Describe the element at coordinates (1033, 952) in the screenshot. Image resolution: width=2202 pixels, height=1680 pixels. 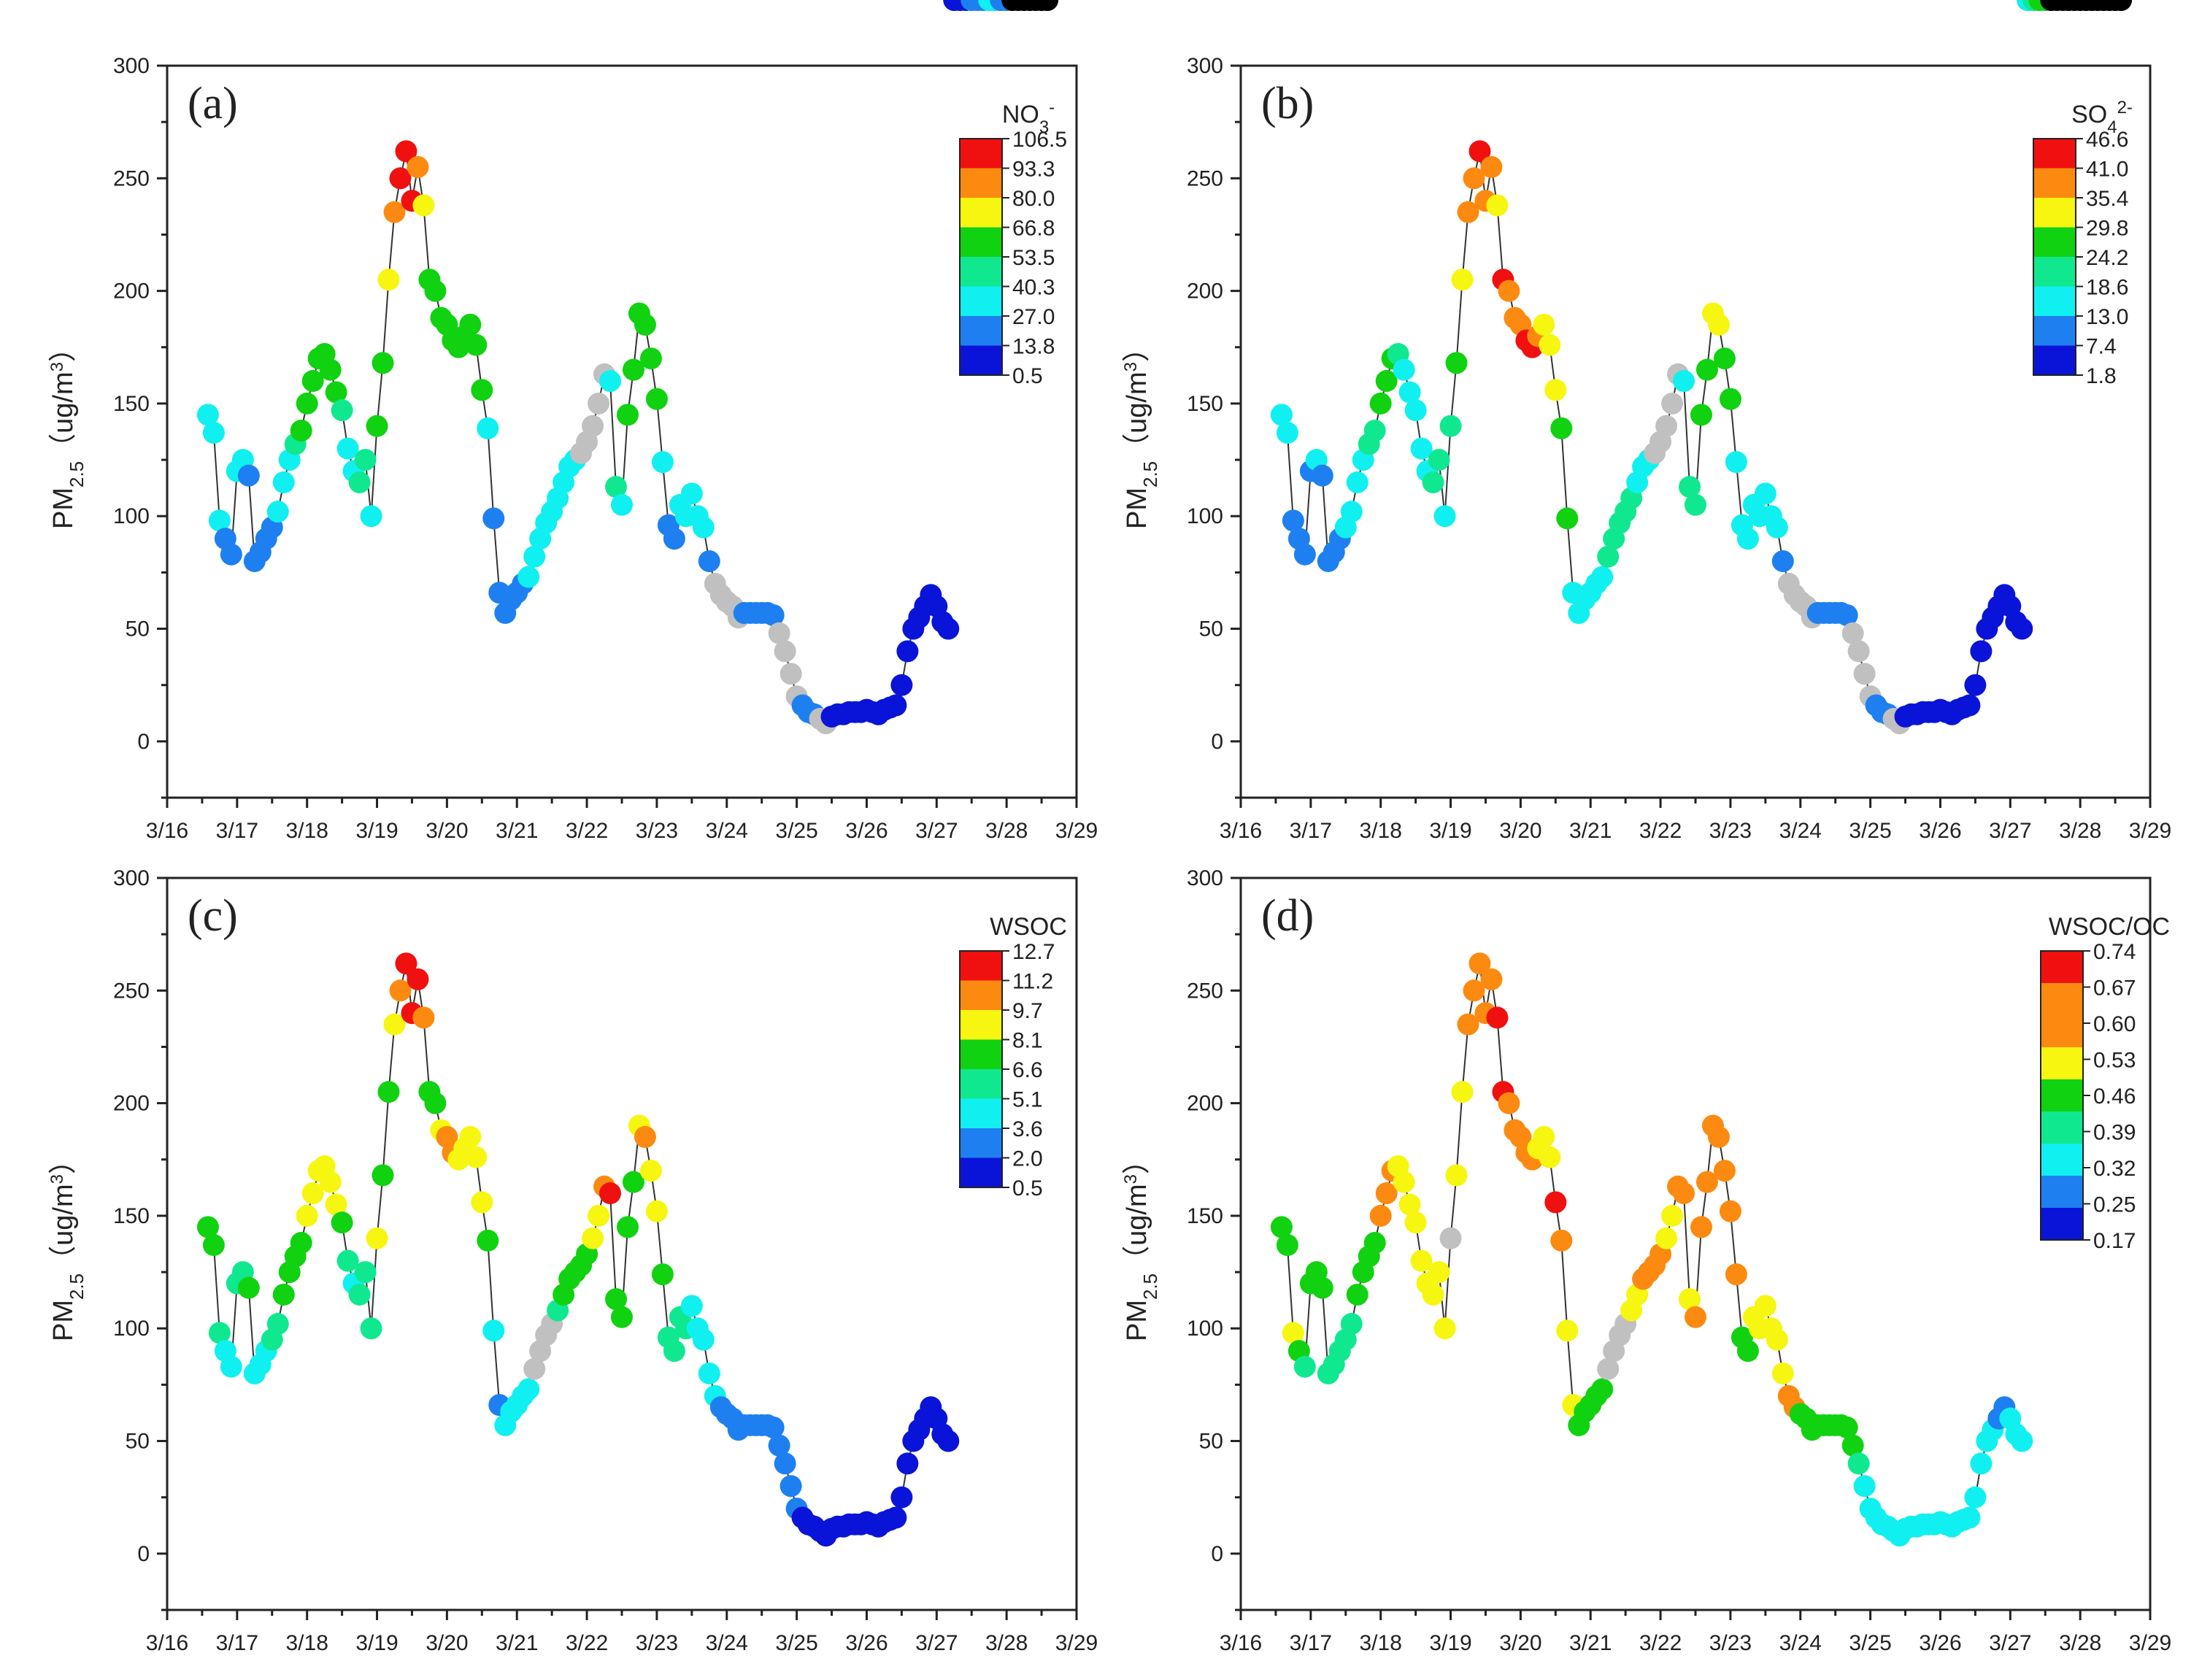
I see `legend-tick-label: 12.7` at that location.